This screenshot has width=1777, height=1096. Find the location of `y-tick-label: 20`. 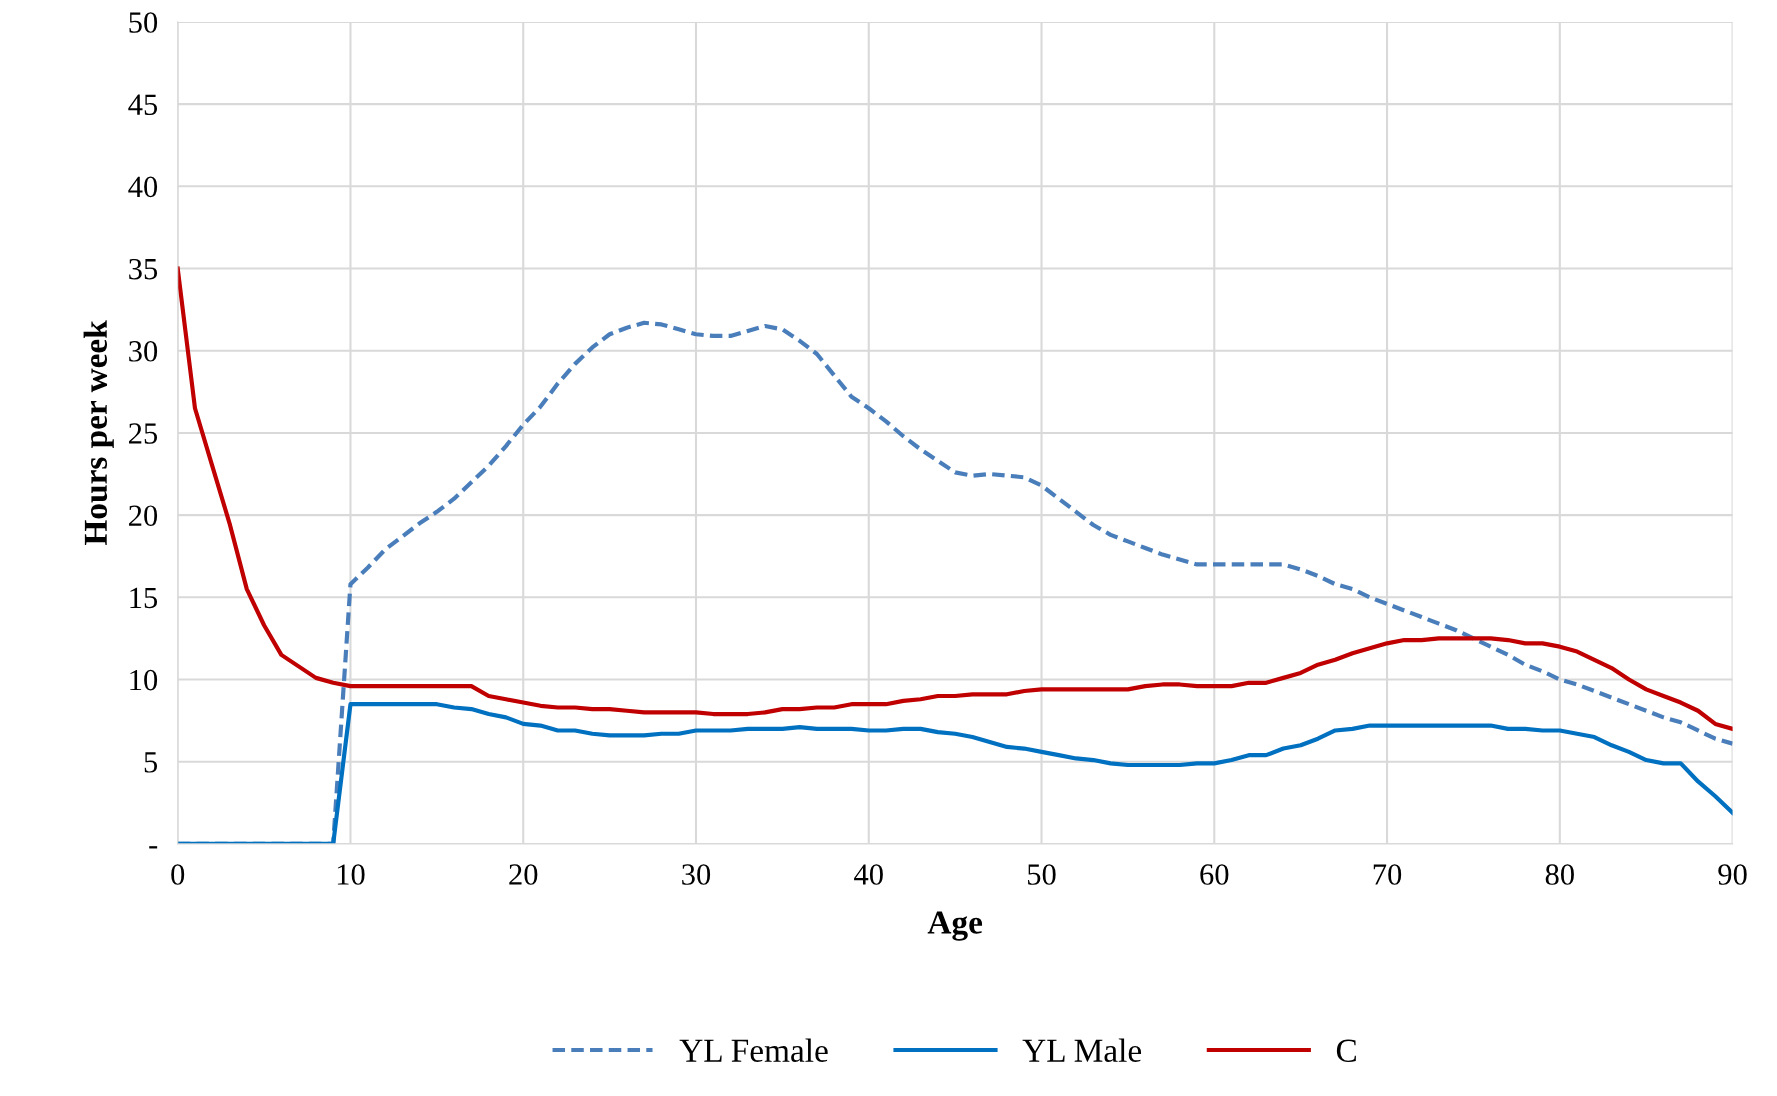

y-tick-label: 20 is located at coordinates (143, 516).